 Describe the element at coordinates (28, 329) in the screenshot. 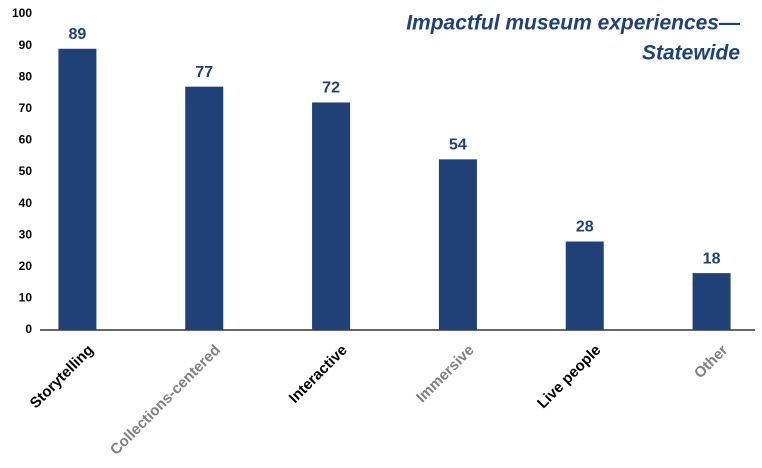

I see `y-tick-label: 0` at that location.